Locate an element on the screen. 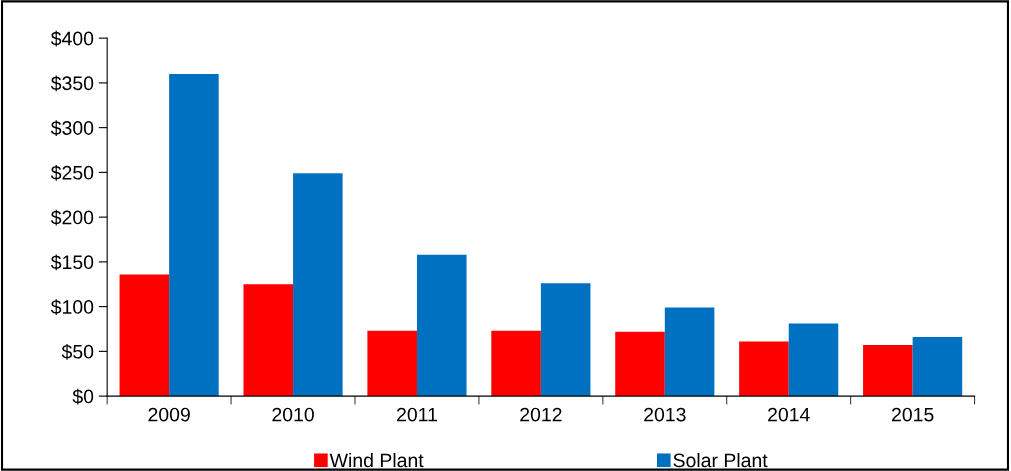 This screenshot has height=471, width=1011. x-tick-label: 2015 is located at coordinates (913, 414).